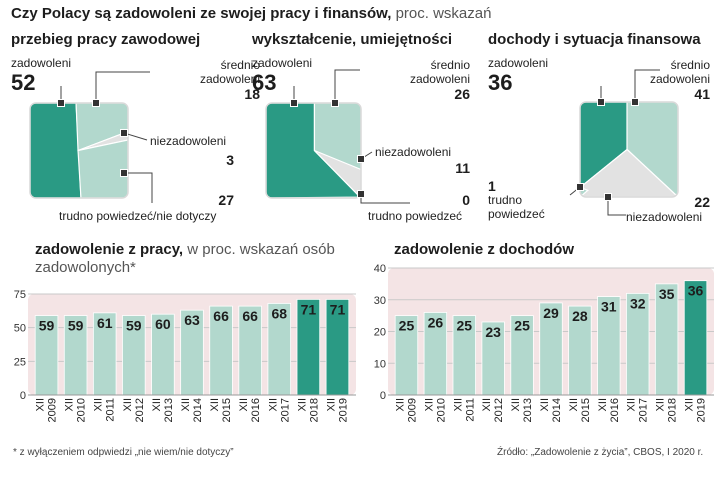  I want to click on bar2-xtick-month-0: XII, so click(400, 404).